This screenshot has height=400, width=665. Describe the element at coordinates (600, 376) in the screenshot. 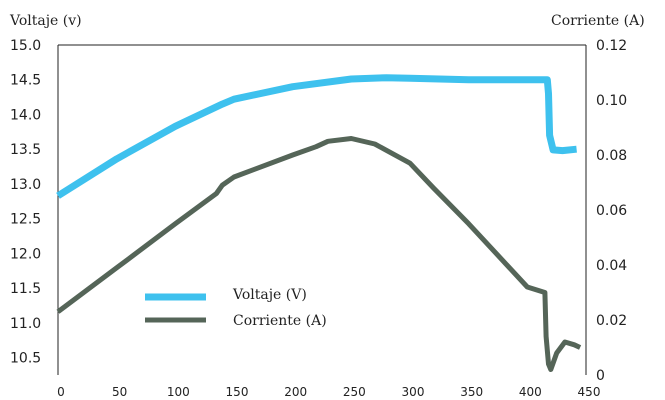

I see `y-right-tick-label: 0` at that location.